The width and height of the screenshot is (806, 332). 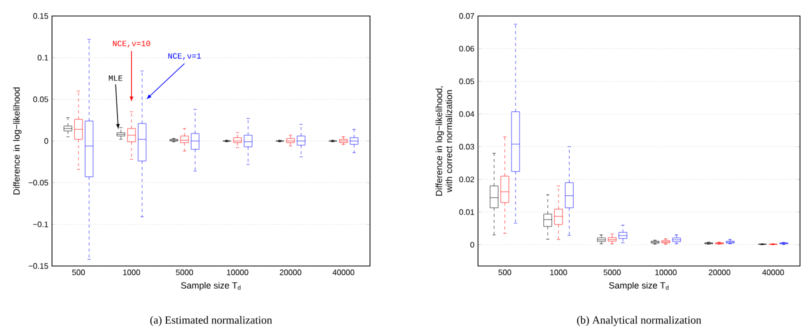 What do you see at coordinates (444, 141) in the screenshot?
I see `y-axis-title: Difference in log−likelihood, with correct normalization` at bounding box center [444, 141].